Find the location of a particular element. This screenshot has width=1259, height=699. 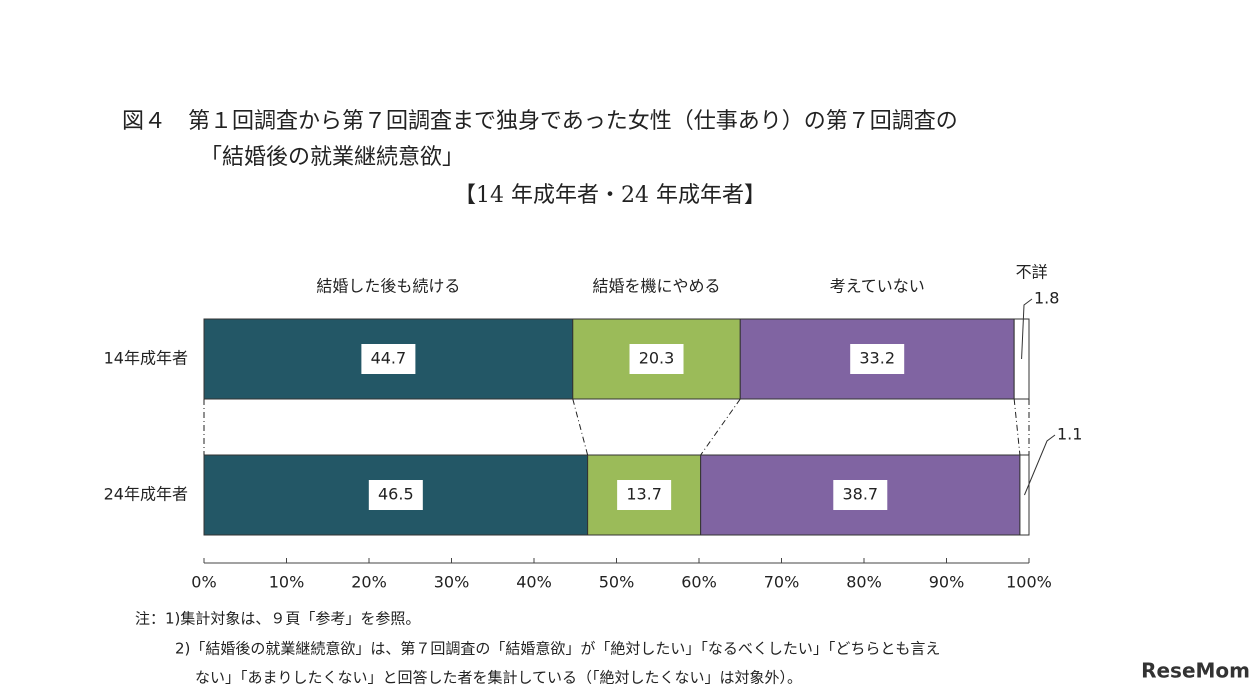

x-tick-label: 60% is located at coordinates (699, 582).